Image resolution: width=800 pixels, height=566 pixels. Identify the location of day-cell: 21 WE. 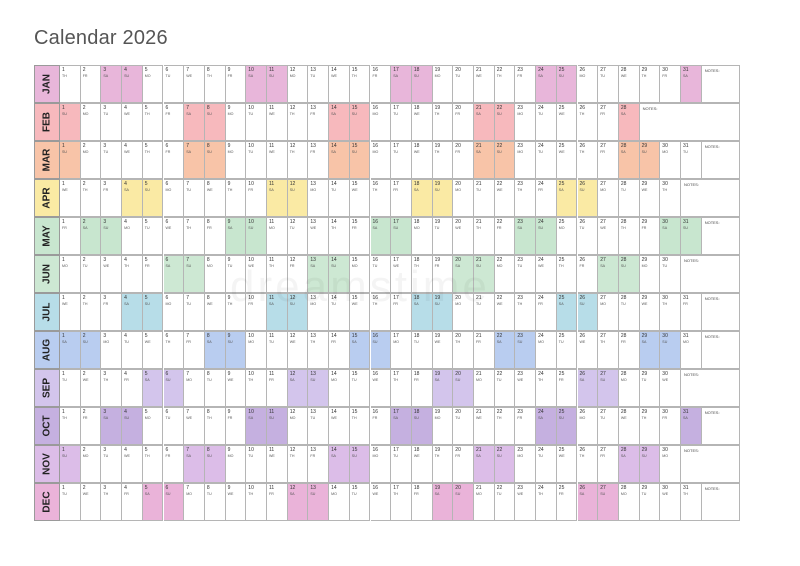
(484, 426).